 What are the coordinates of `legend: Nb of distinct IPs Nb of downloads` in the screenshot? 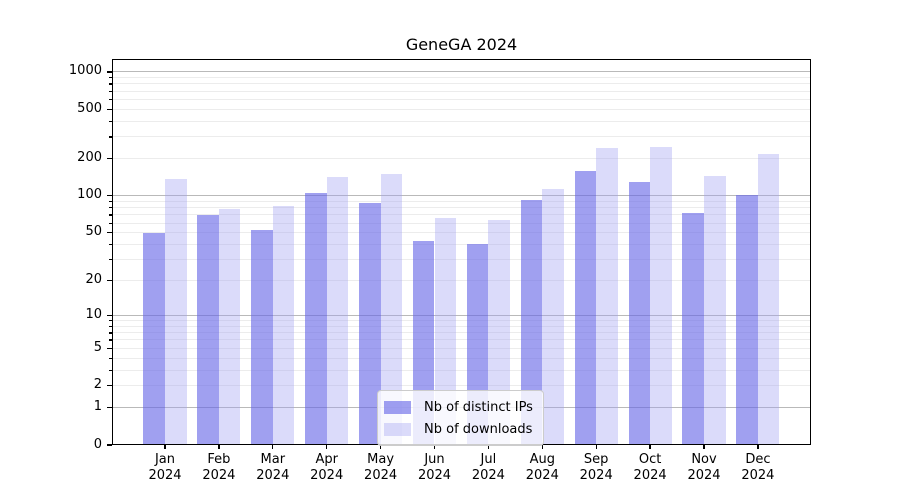 It's located at (460, 418).